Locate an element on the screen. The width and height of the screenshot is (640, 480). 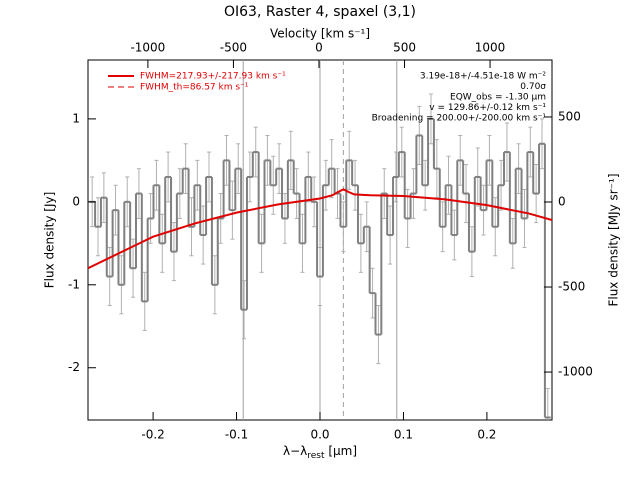
x-tick-label: 0.1 is located at coordinates (403, 435).